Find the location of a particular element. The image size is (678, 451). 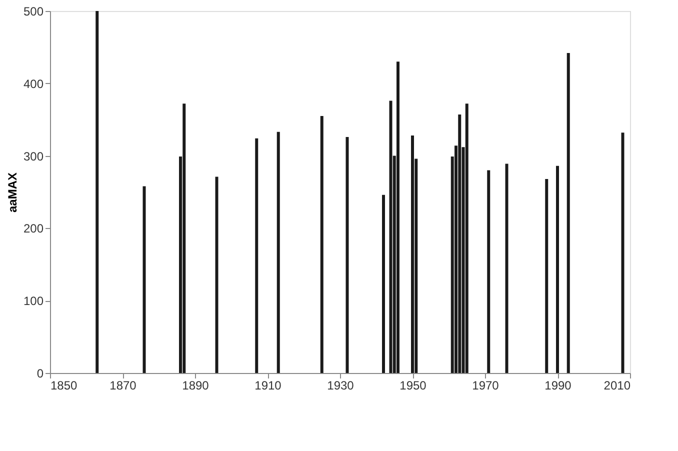

x-tick-label: 1890 is located at coordinates (196, 385).